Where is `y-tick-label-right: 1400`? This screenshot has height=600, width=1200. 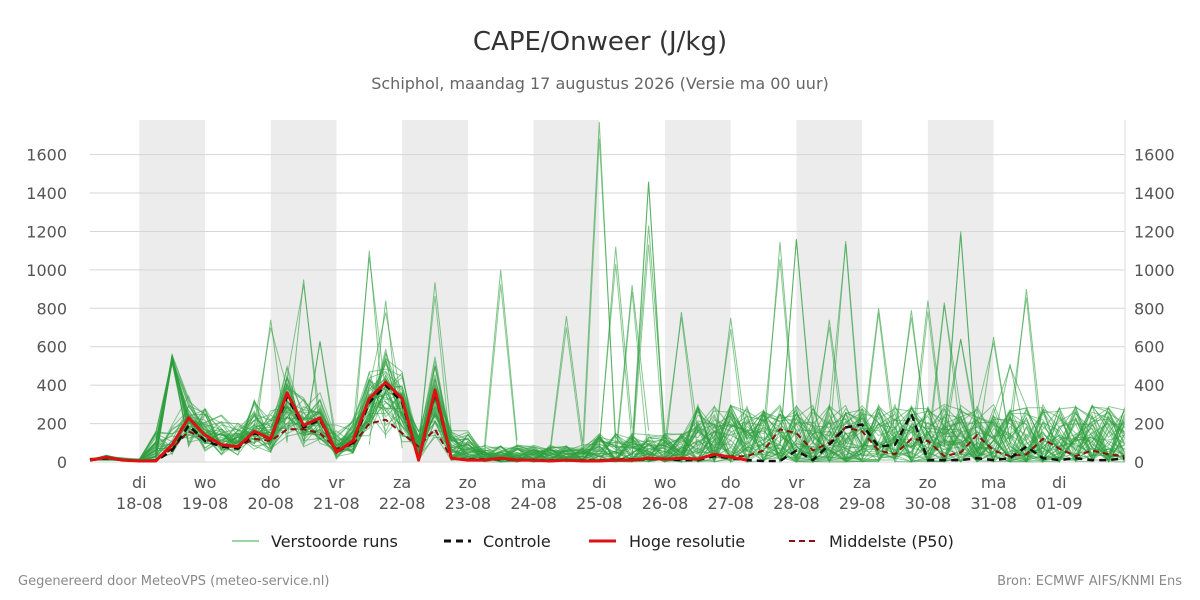 y-tick-label-right: 1400 is located at coordinates (1154, 193).